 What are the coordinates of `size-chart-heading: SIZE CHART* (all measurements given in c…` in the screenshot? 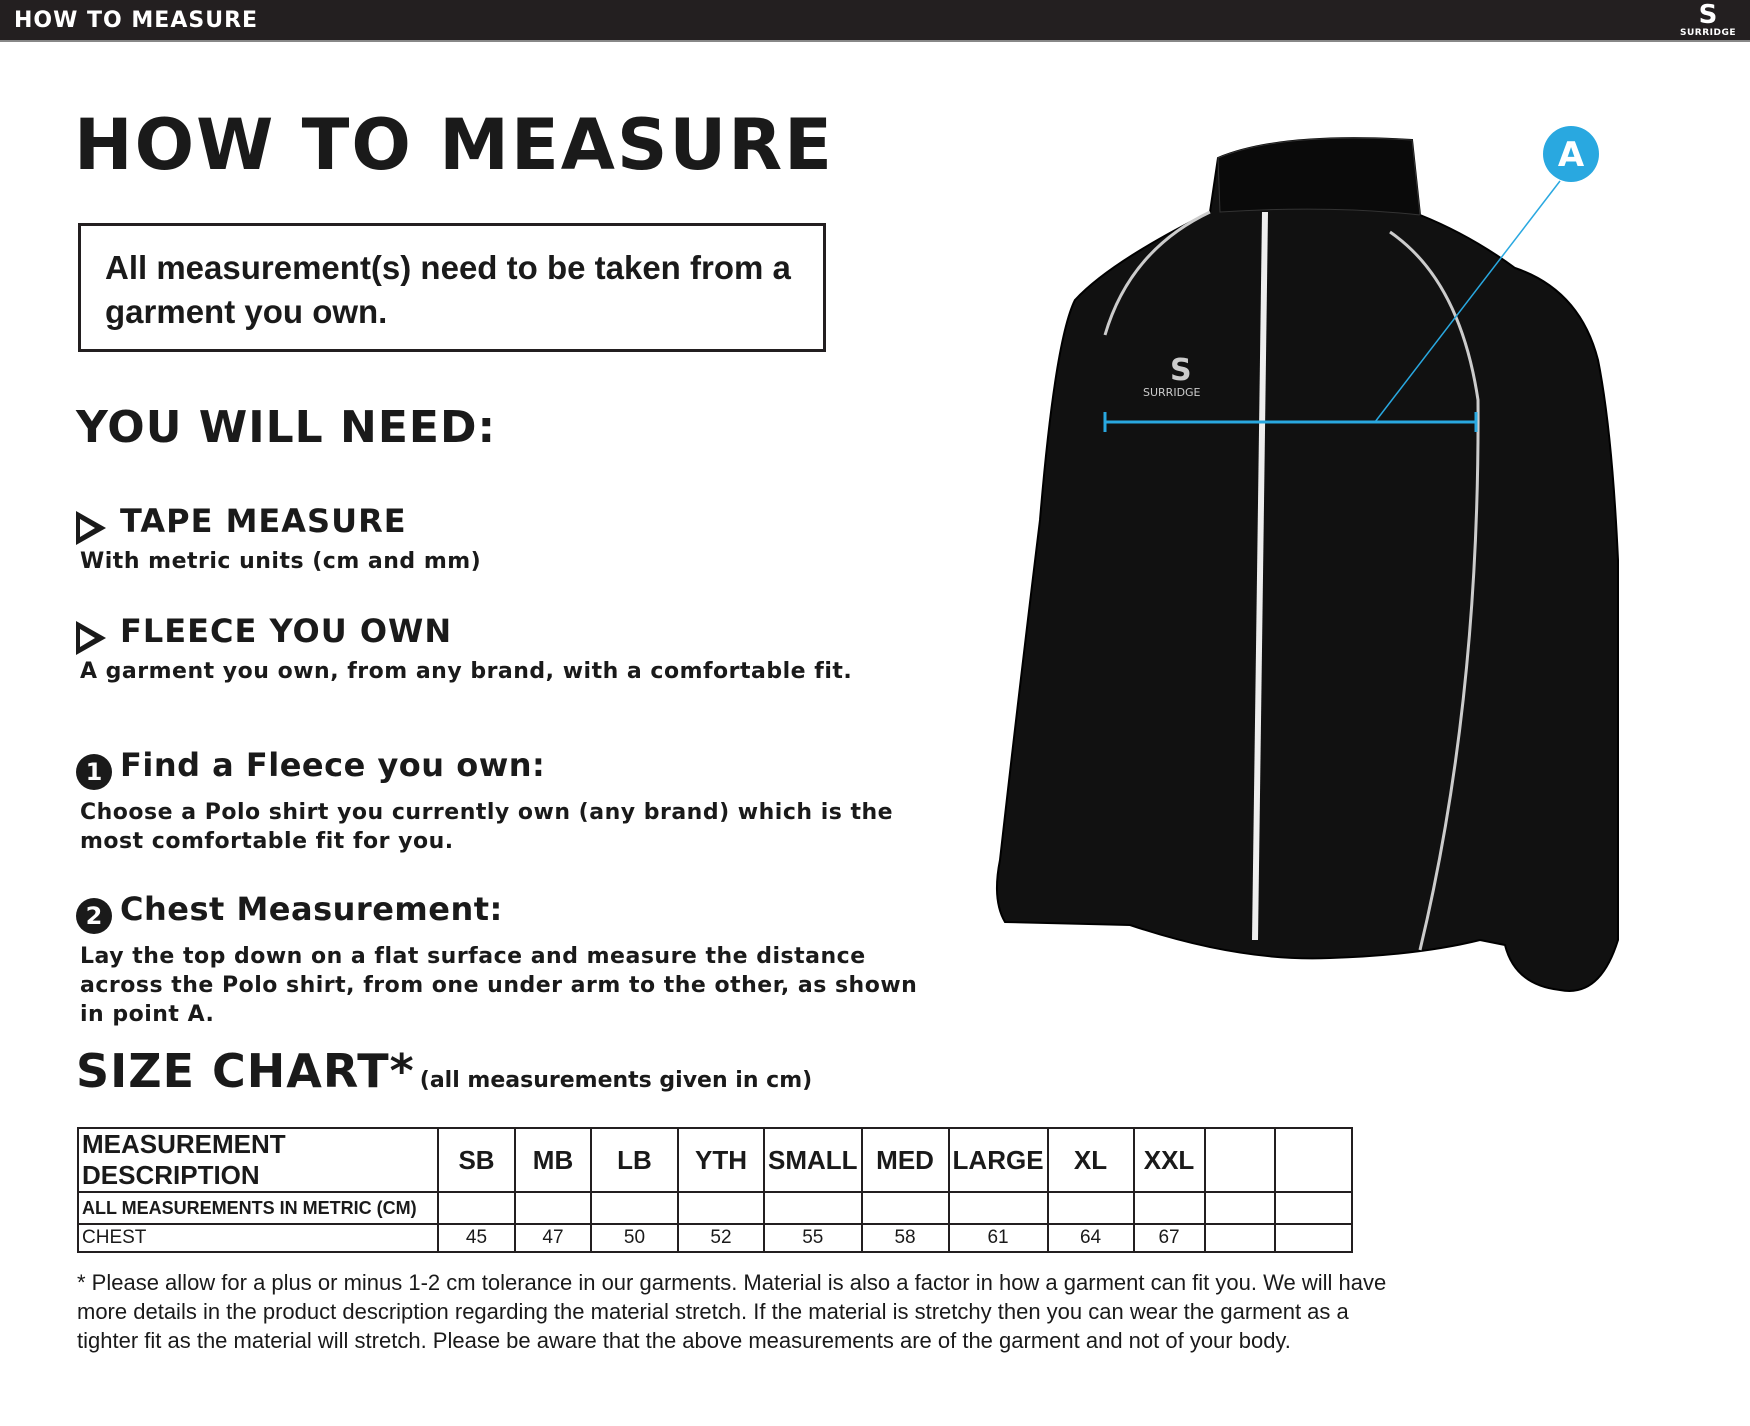 It's located at (444, 1071).